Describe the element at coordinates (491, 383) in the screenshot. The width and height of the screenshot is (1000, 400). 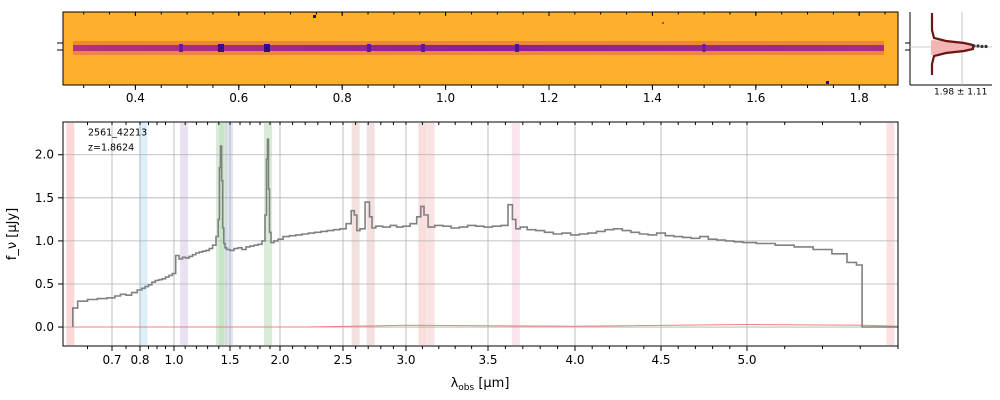
I see `x-axis-label-unit: [μm]` at that location.